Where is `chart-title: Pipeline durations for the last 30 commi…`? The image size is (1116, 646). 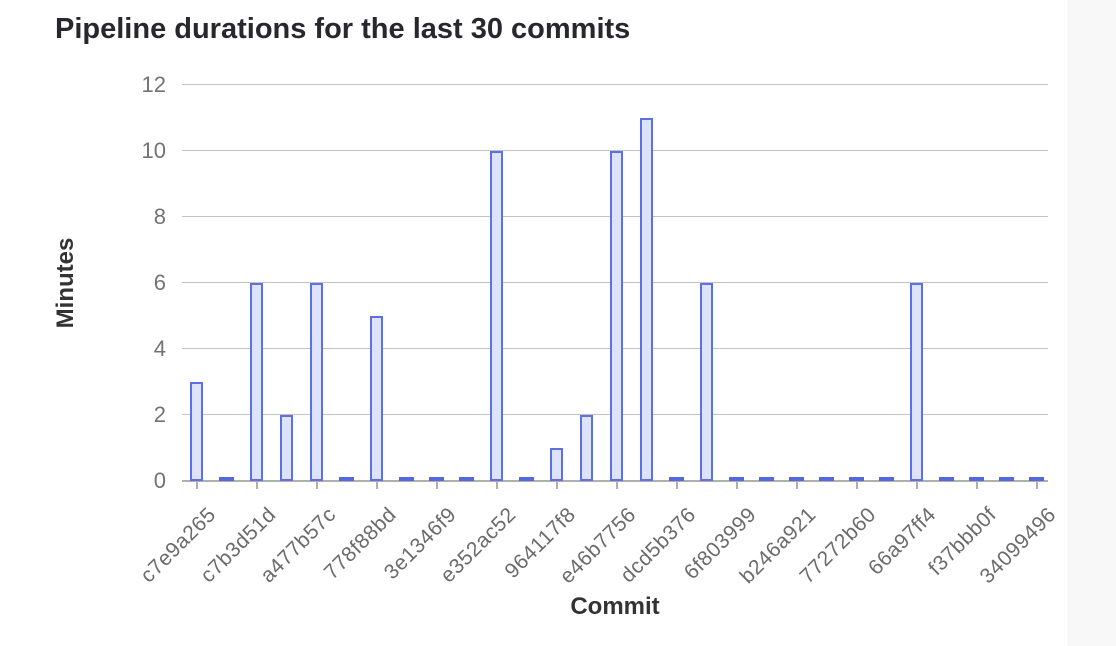
chart-title: Pipeline durations for the last 30 commi… is located at coordinates (343, 29).